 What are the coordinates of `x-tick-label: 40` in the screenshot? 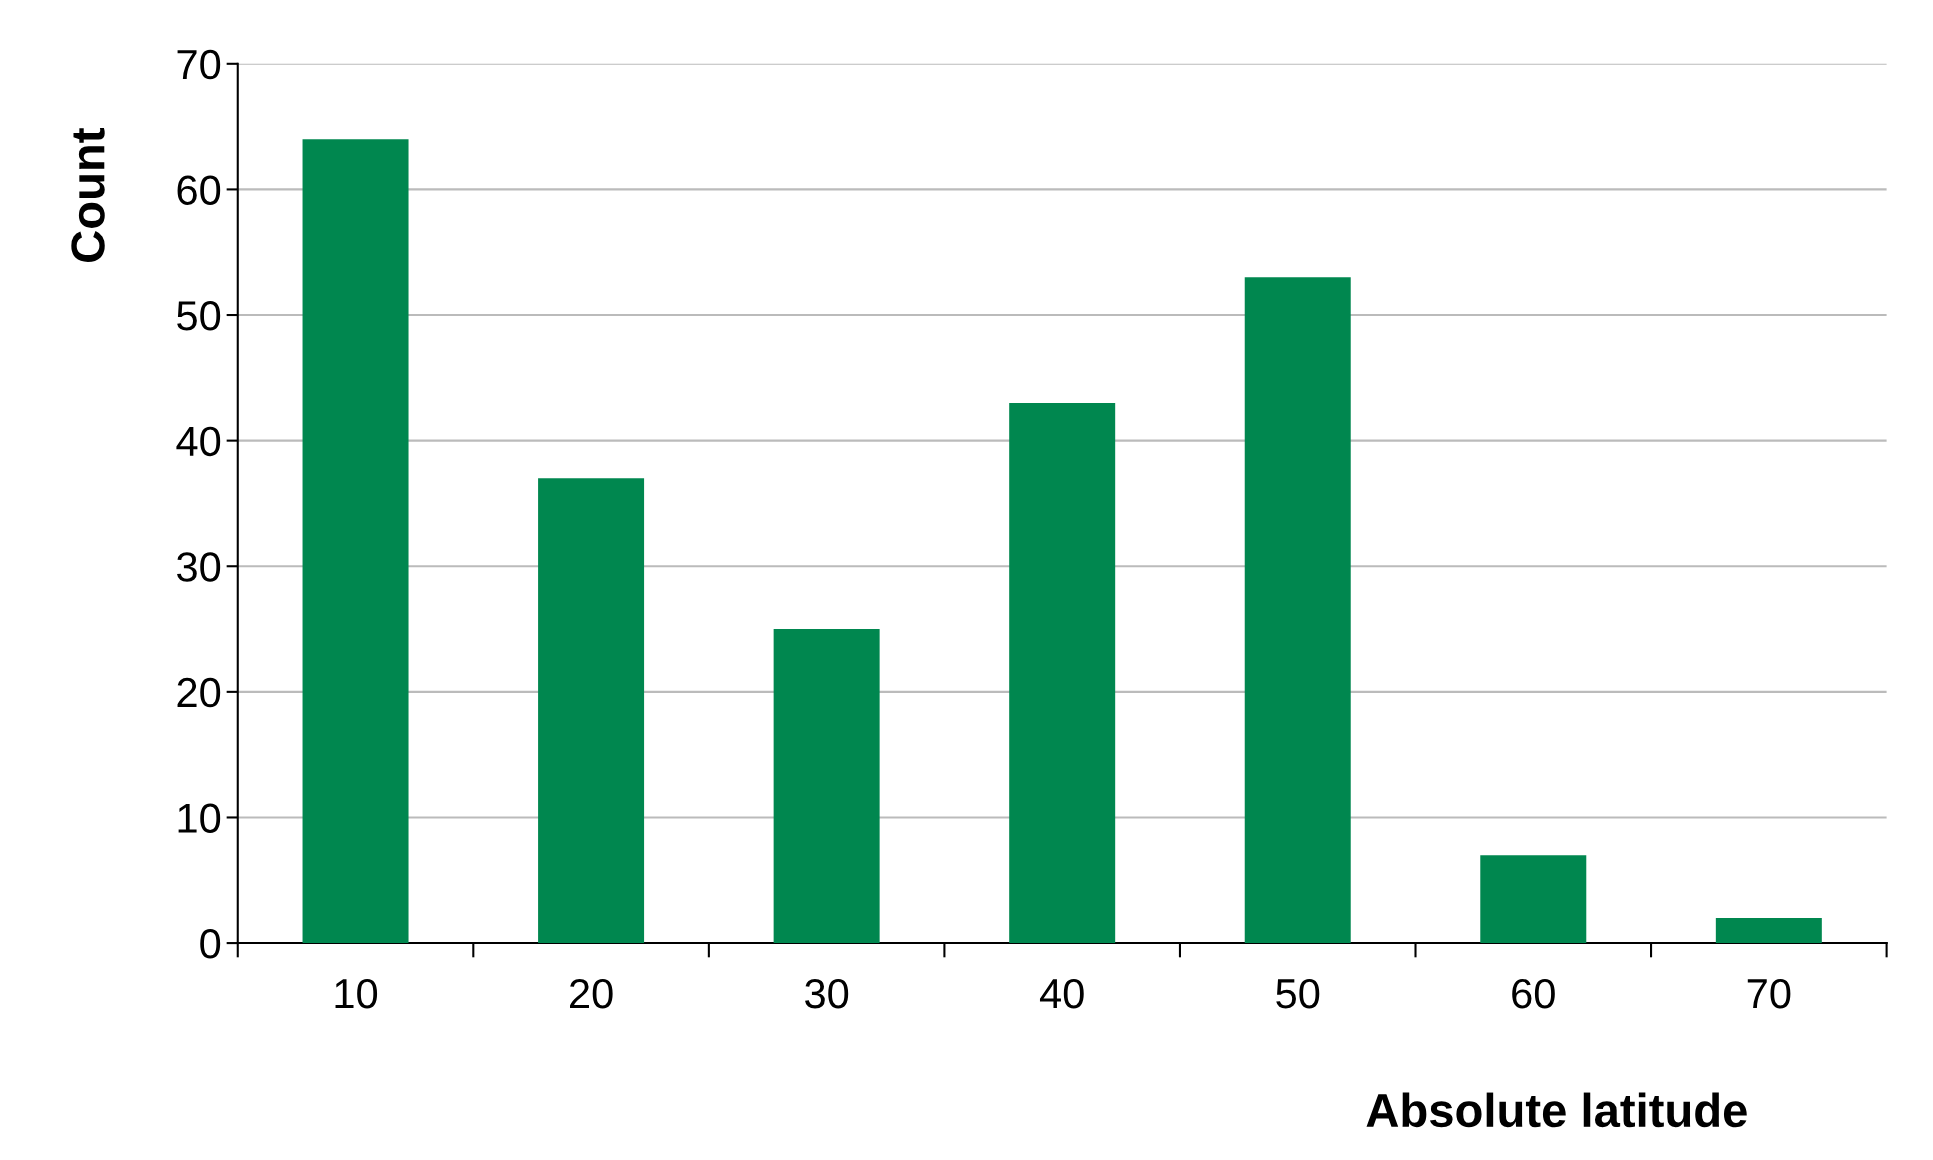 It's located at (1061, 993).